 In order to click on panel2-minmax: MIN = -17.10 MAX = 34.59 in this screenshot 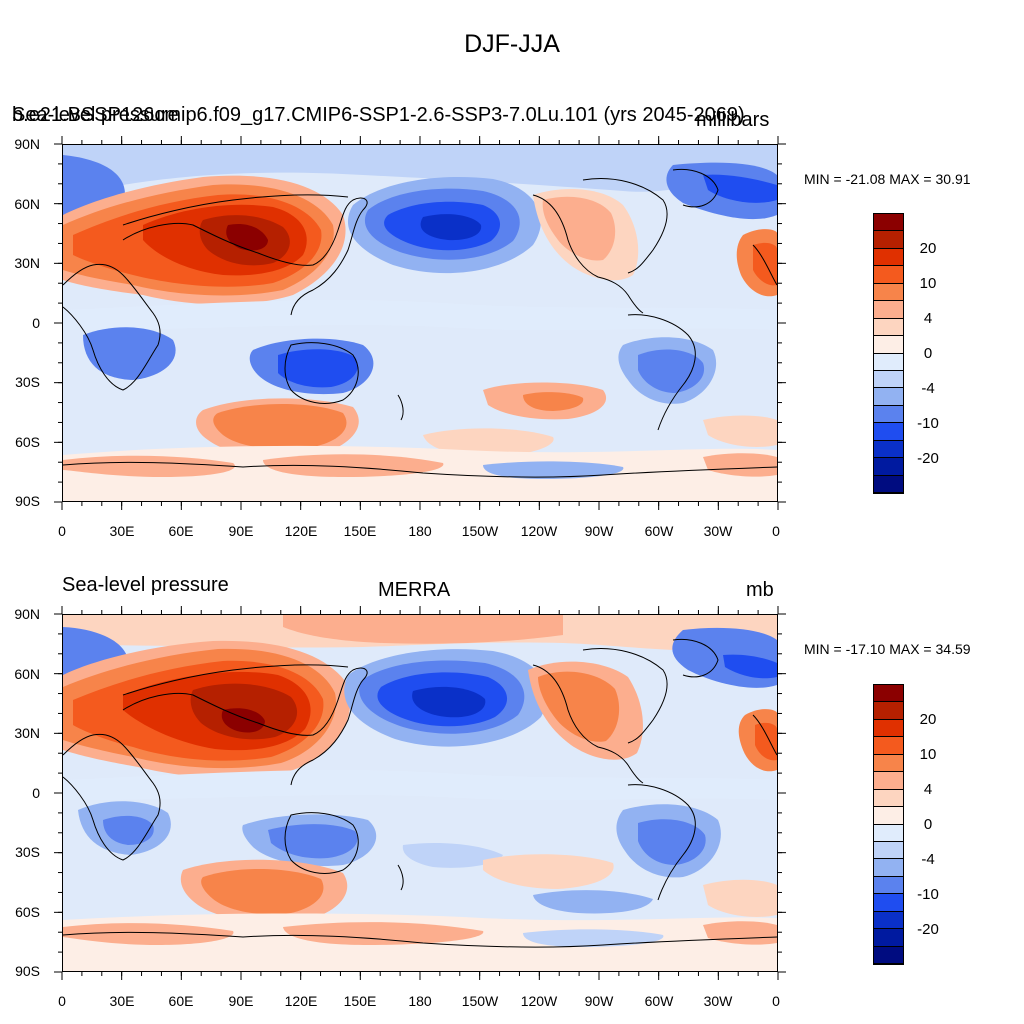, I will do `click(887, 649)`.